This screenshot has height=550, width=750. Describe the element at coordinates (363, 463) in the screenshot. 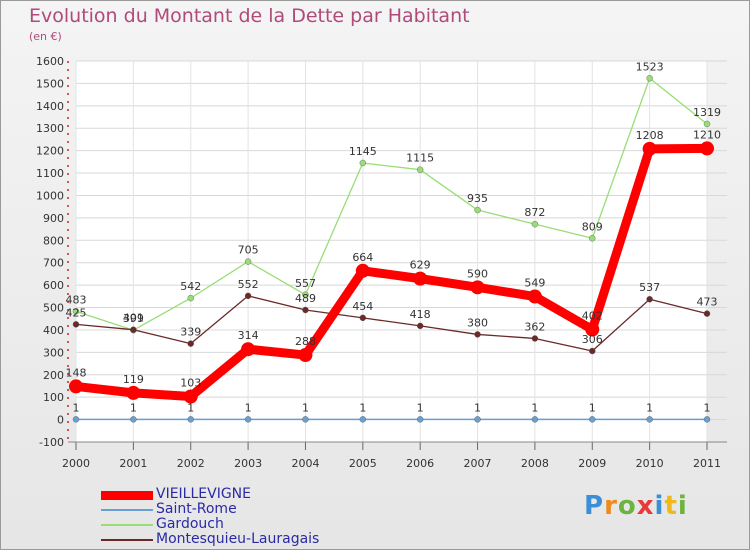

I see `x-tick-label: 2005` at that location.